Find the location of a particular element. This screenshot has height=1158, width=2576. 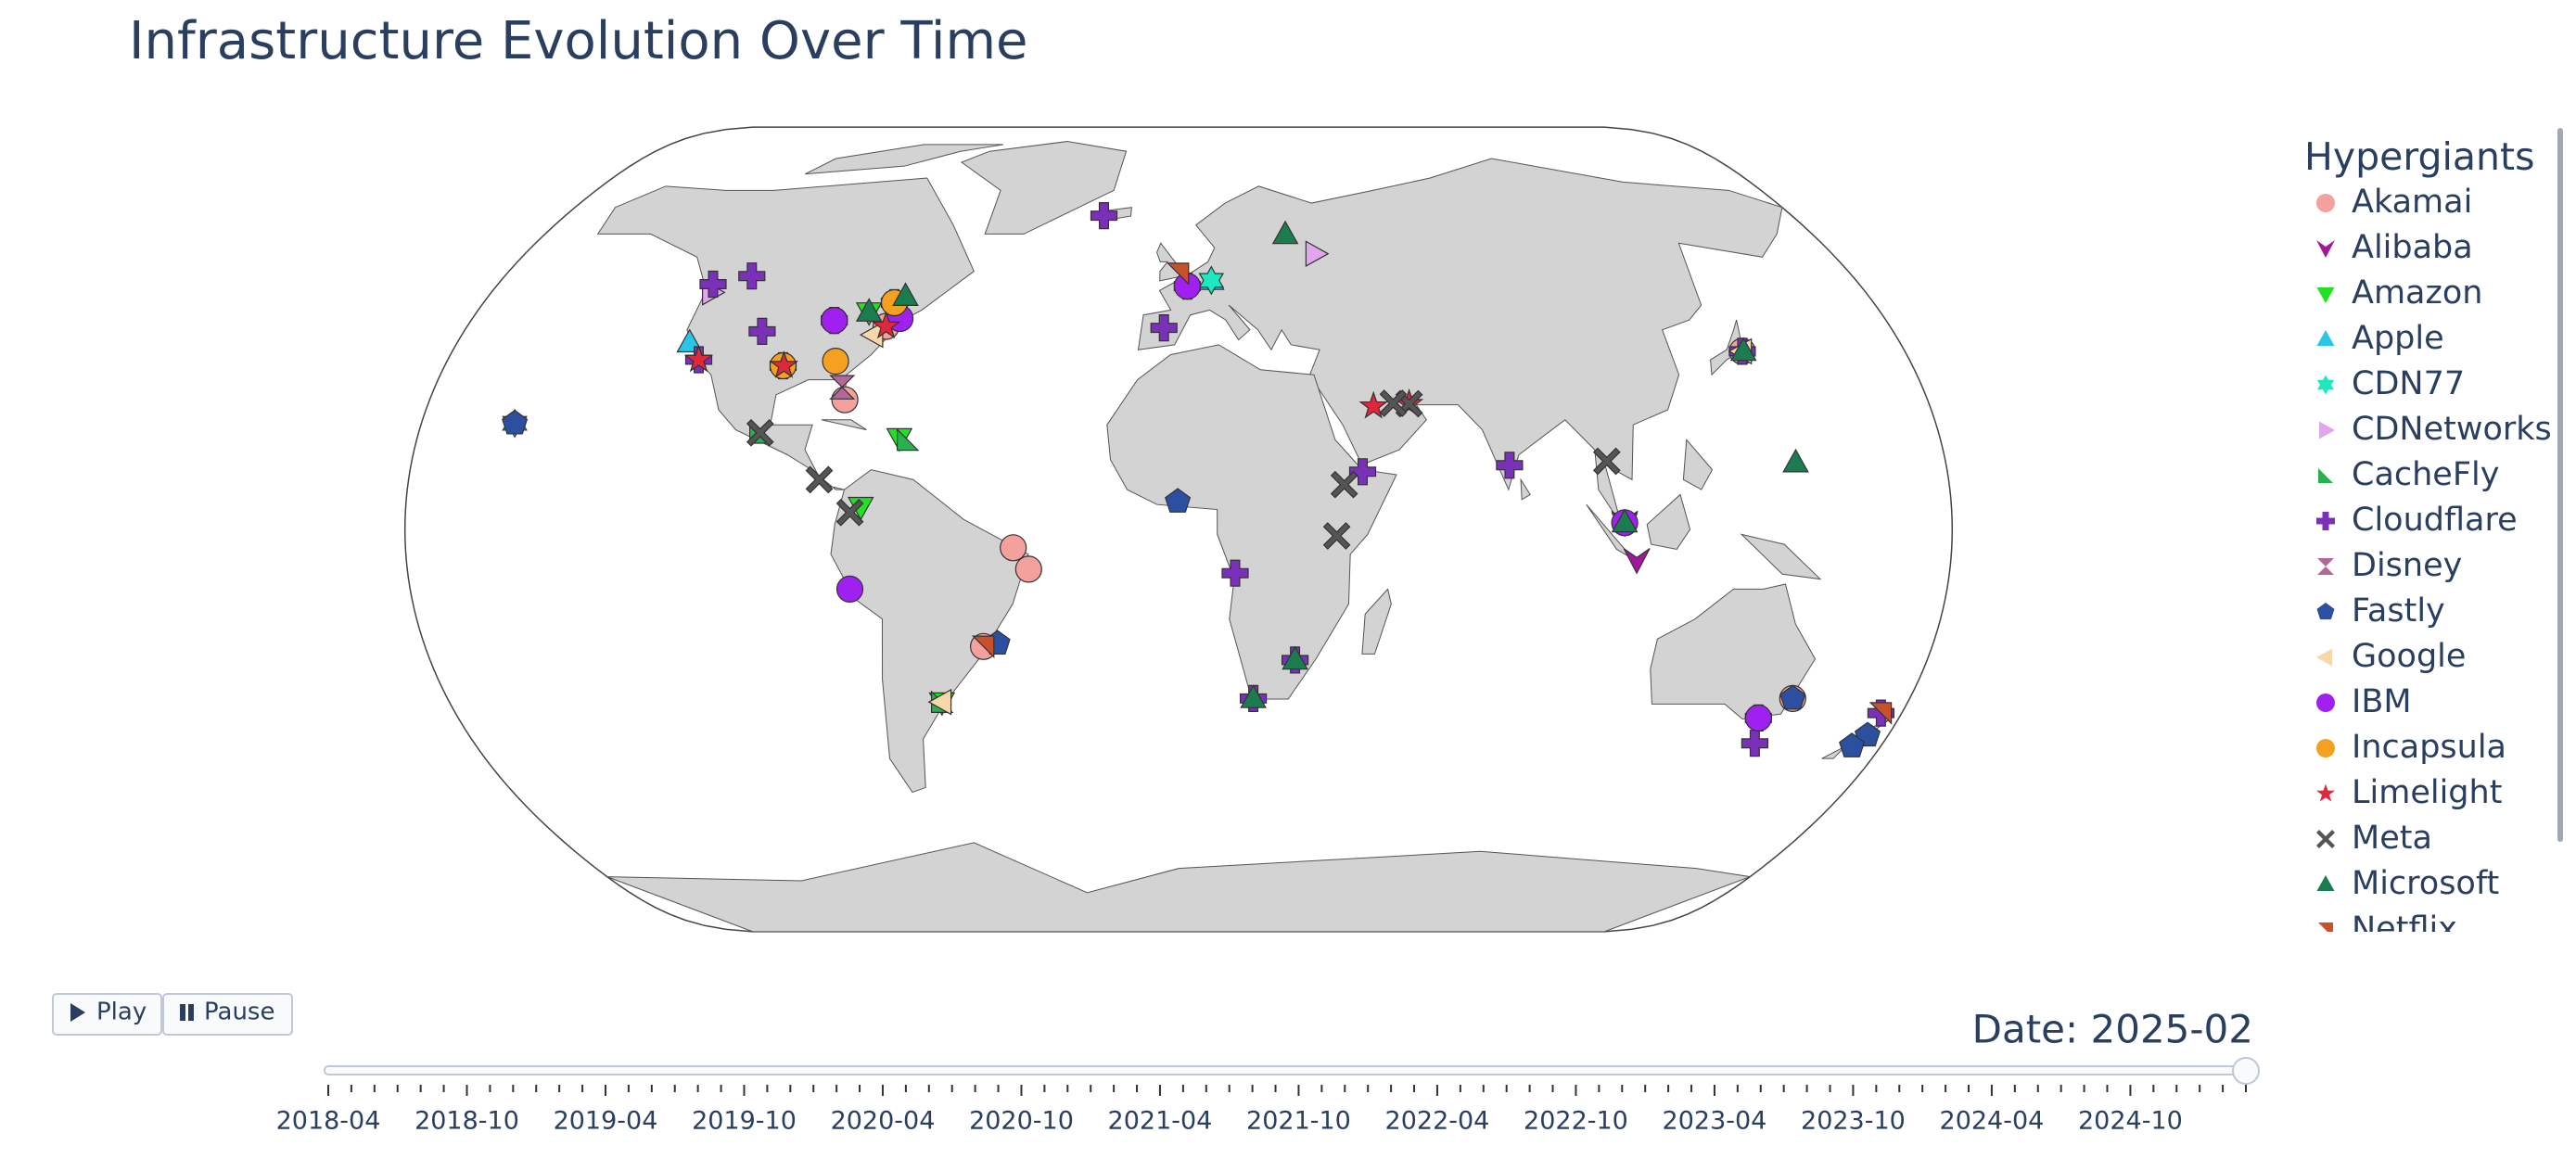

legend-marker is located at coordinates (2326, 475).